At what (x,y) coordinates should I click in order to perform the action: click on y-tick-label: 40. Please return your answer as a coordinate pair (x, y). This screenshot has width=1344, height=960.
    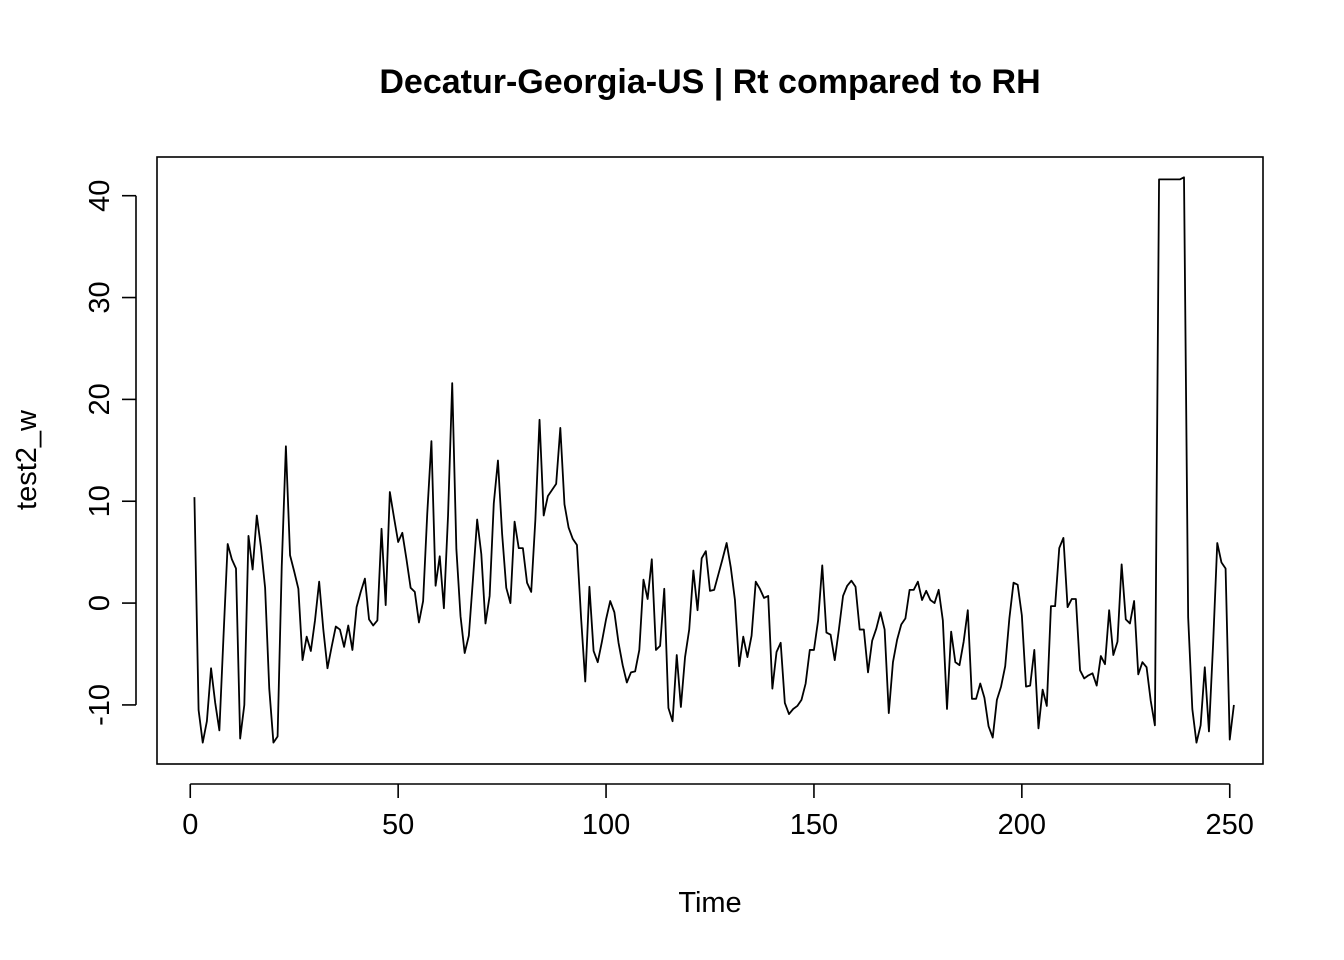
    Looking at the image, I should click on (100, 196).